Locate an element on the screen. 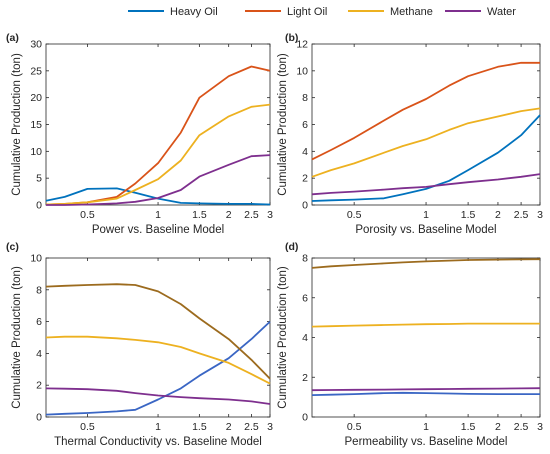  y-tick-label: 30 is located at coordinates (36, 45).